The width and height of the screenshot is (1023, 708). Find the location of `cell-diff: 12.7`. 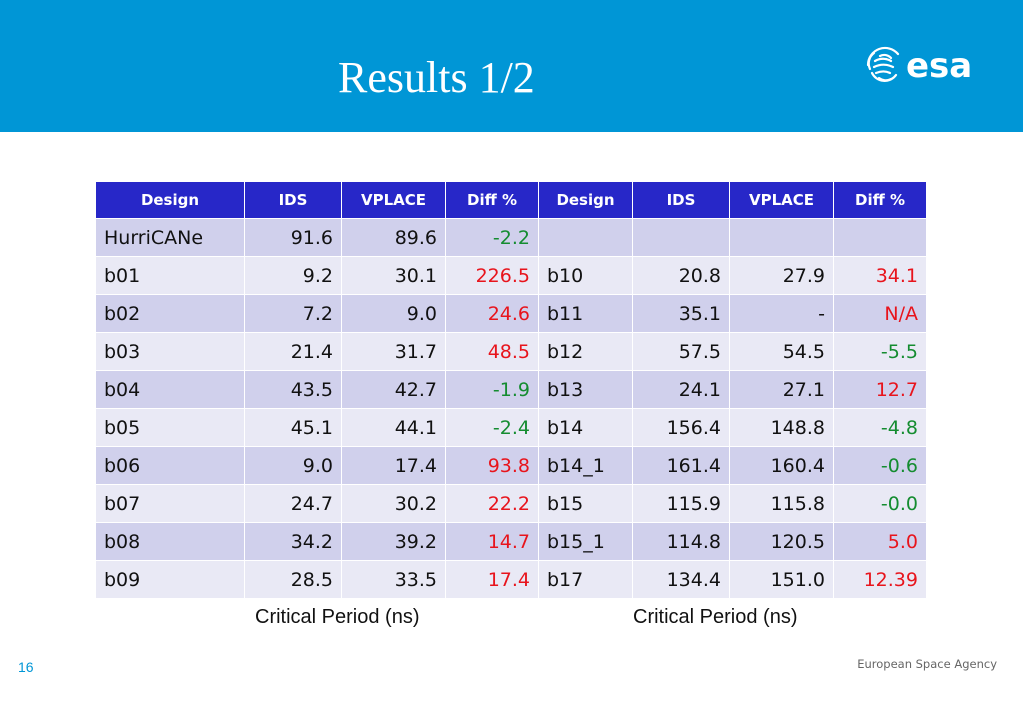

cell-diff: 12.7 is located at coordinates (880, 389).